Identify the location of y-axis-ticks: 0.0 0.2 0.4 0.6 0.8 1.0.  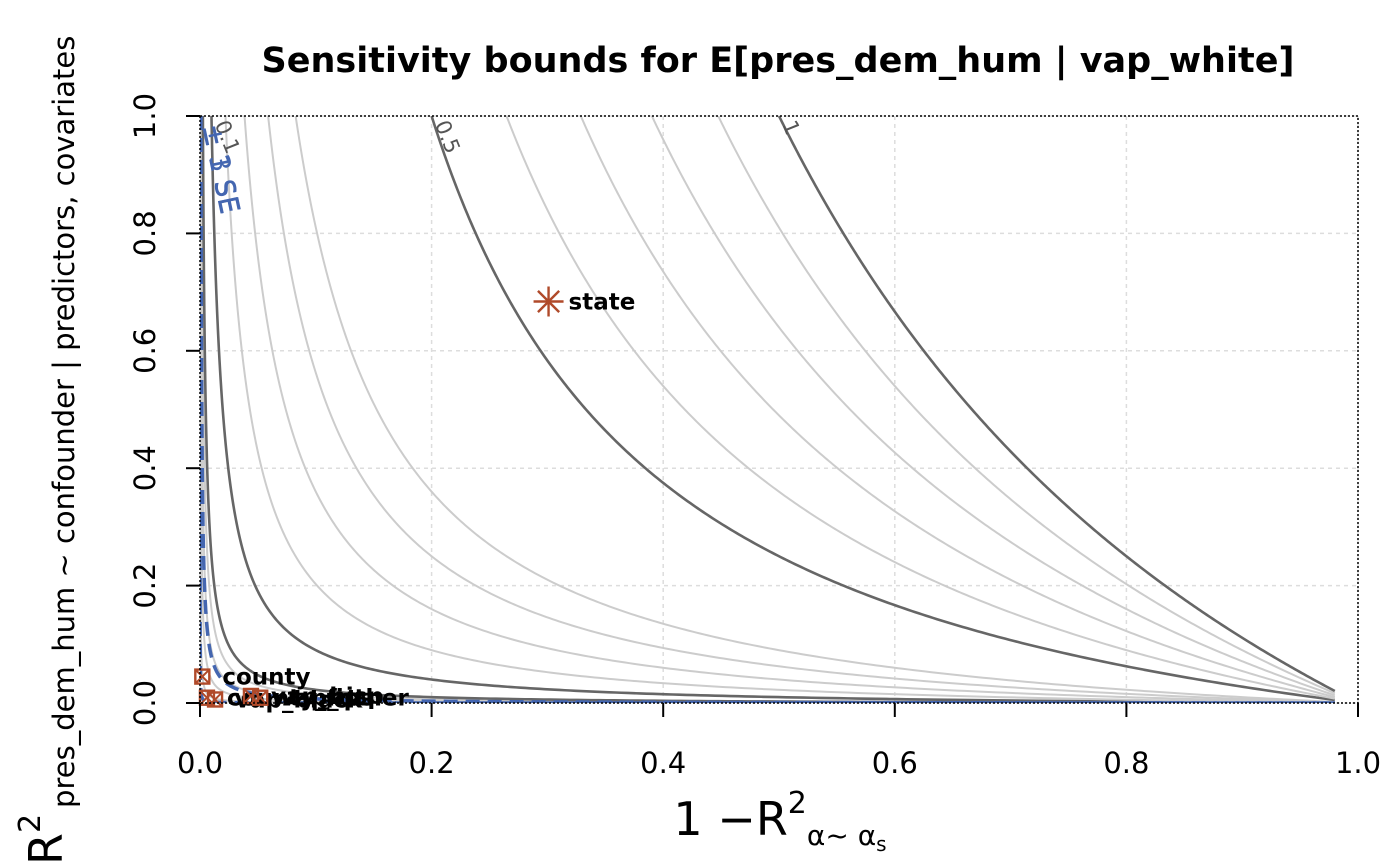
(164, 409).